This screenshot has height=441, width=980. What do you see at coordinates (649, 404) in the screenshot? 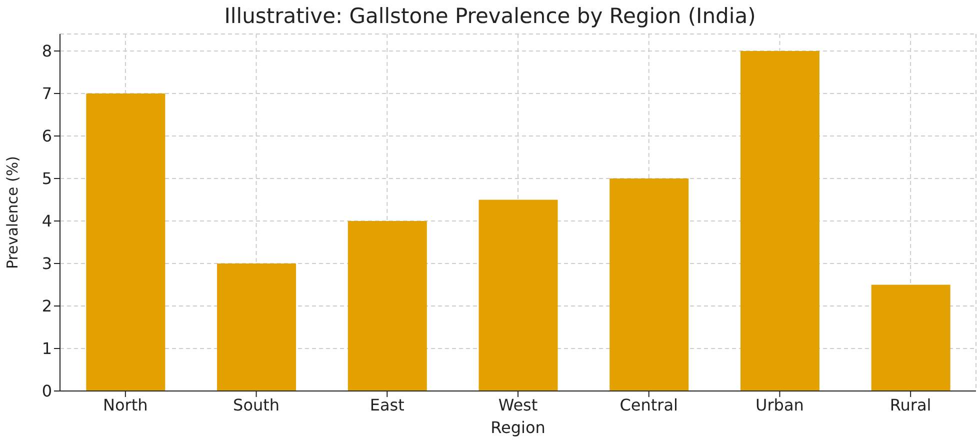
I see `x-tick-label: Central` at bounding box center [649, 404].